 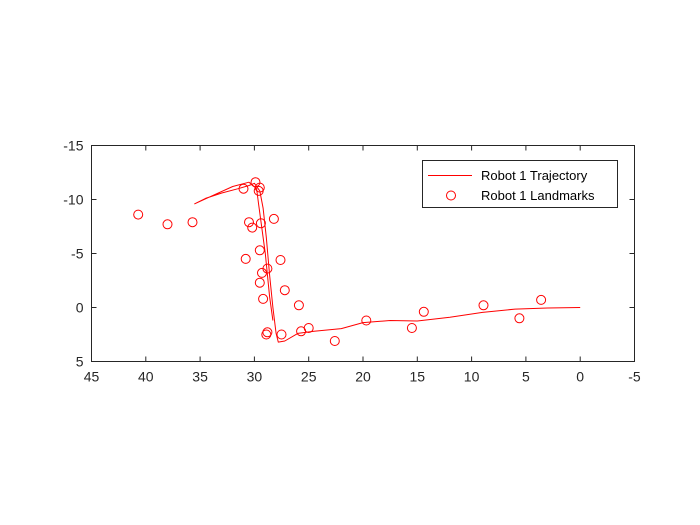 What do you see at coordinates (451, 195) in the screenshot?
I see `legend-marker-swatch` at bounding box center [451, 195].